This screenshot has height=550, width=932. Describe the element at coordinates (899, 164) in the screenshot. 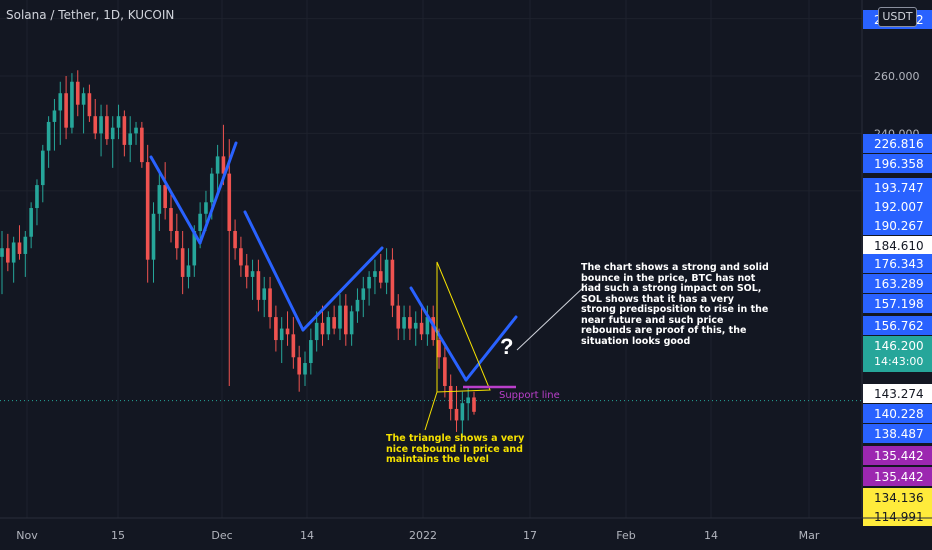

I see `price-label-text: 196.358` at that location.